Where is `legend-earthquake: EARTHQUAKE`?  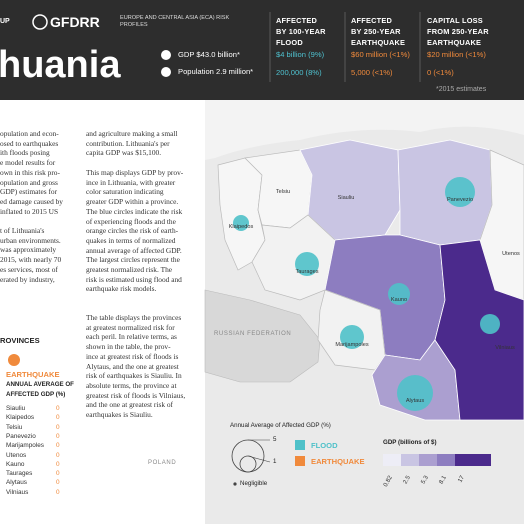 legend-earthquake: EARTHQUAKE is located at coordinates (338, 461).